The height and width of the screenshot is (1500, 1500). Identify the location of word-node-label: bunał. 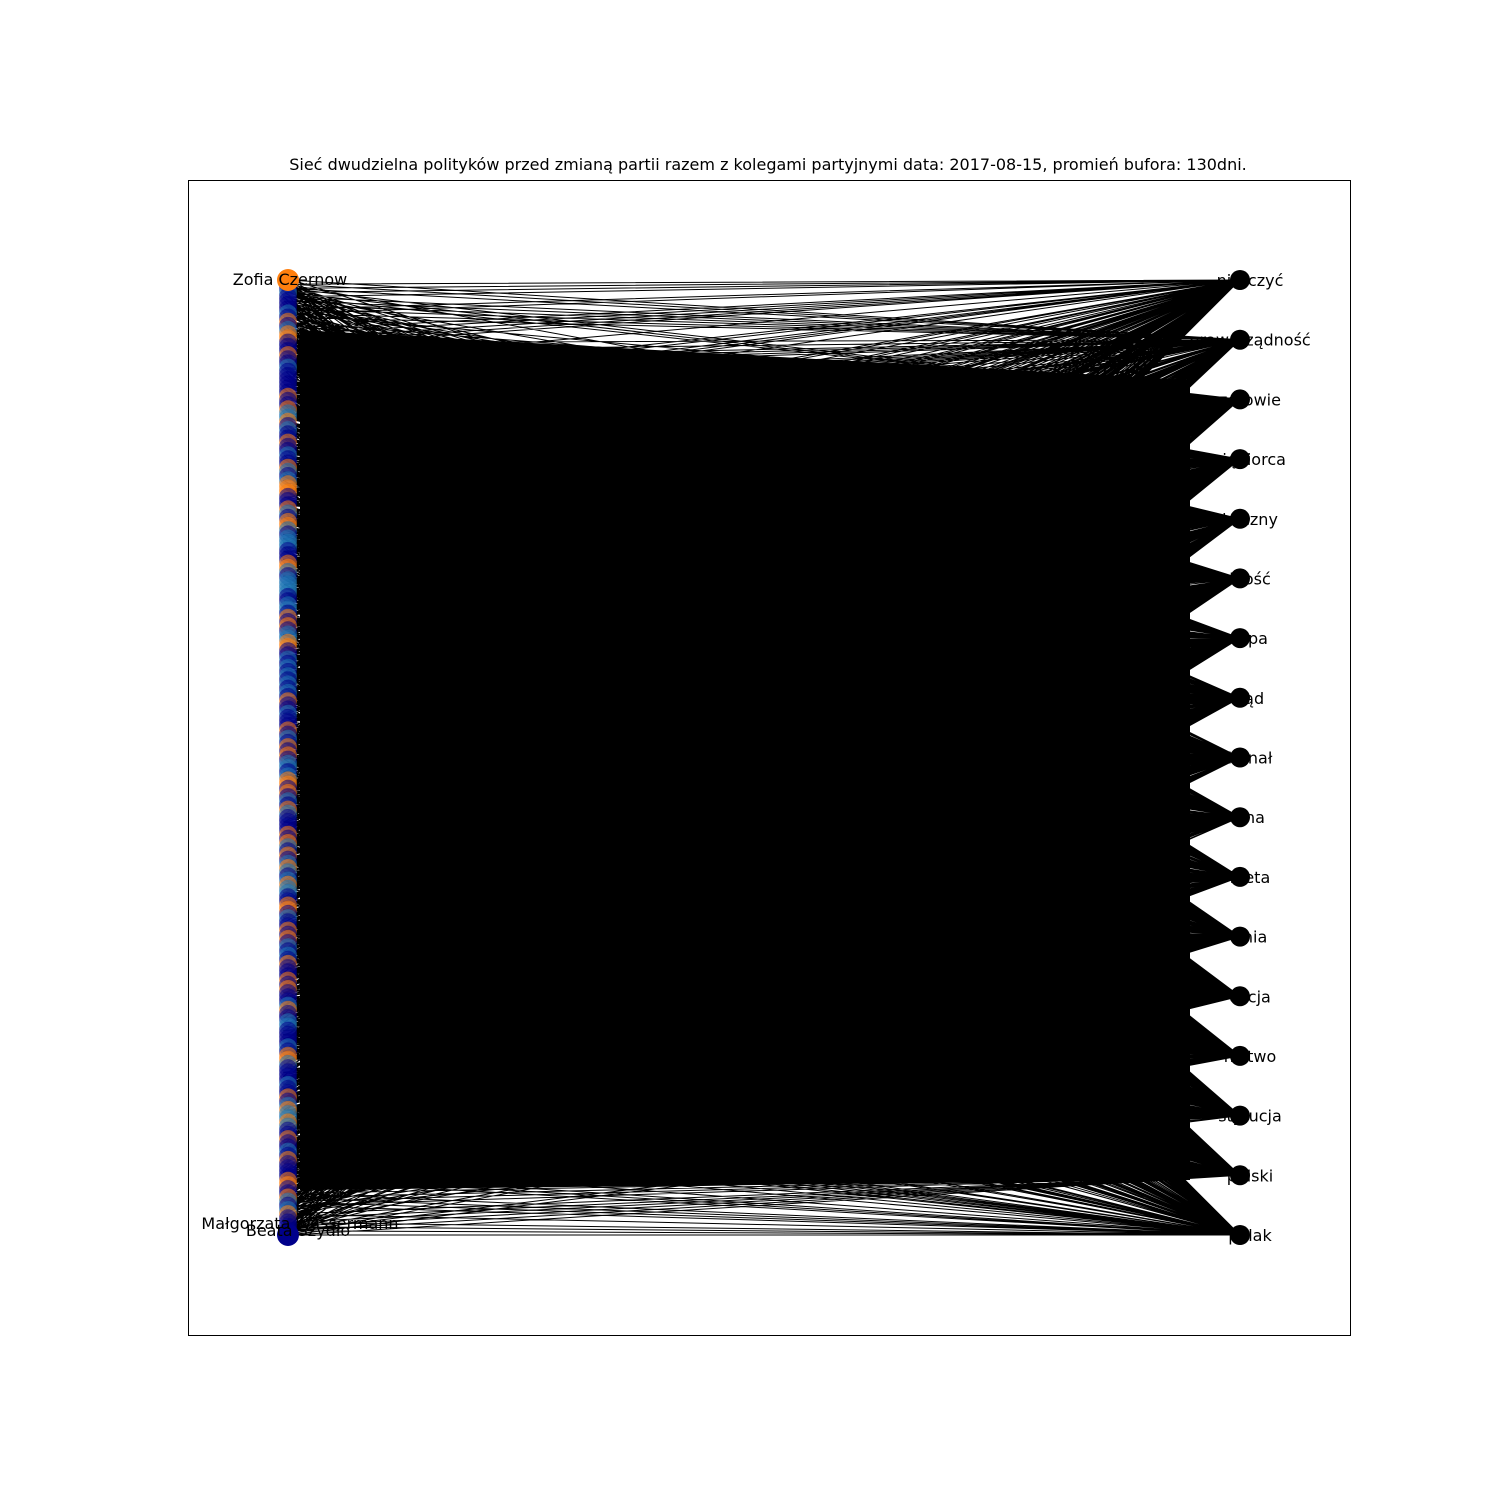
(1250, 758).